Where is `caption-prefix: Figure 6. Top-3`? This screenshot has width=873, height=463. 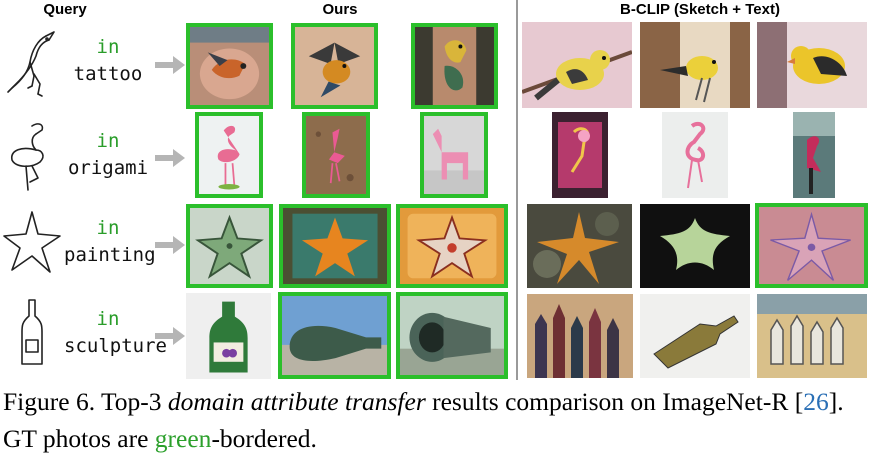 caption-prefix: Figure 6. Top-3 is located at coordinates (85, 401).